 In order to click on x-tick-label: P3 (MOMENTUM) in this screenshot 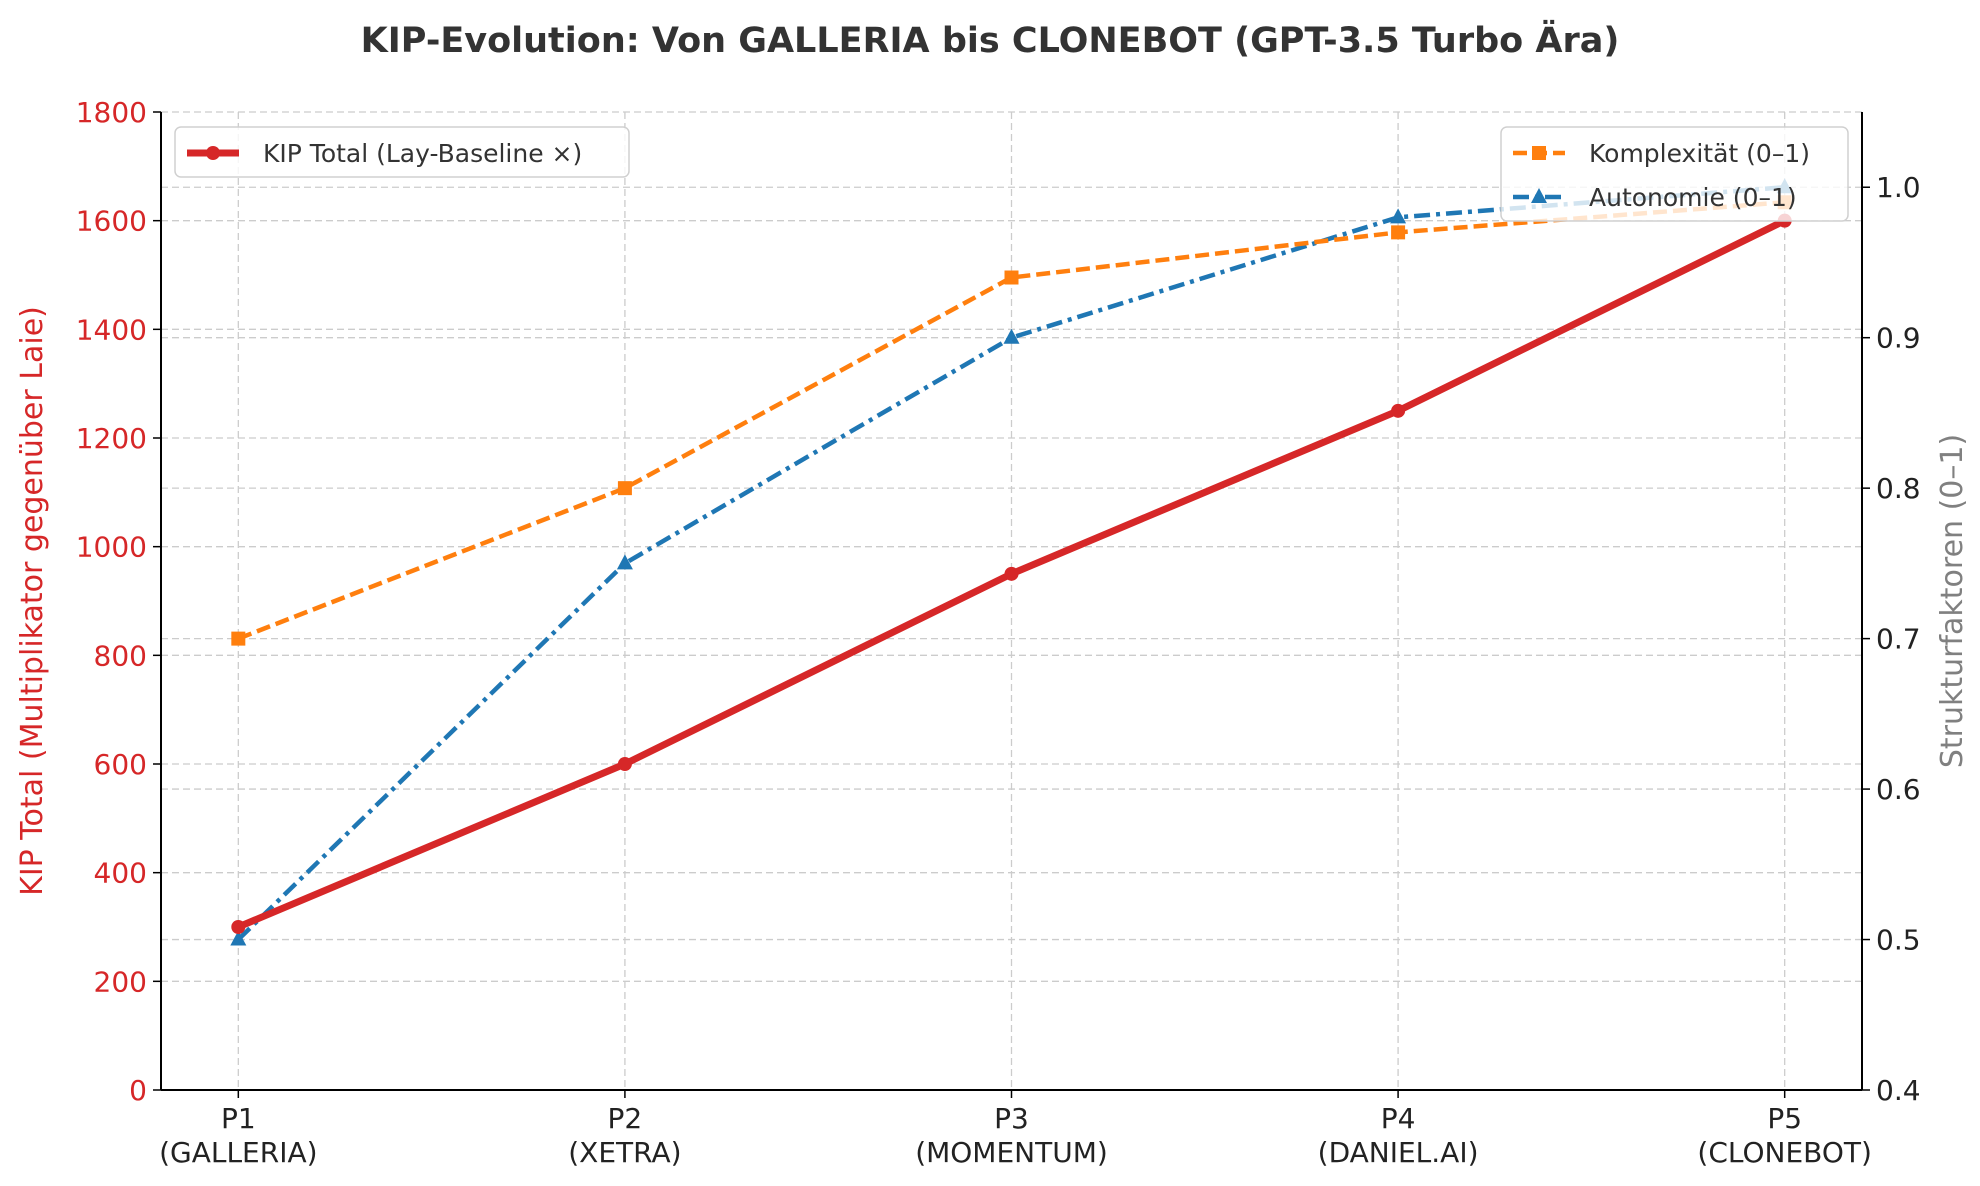, I will do `click(1011, 1135)`.